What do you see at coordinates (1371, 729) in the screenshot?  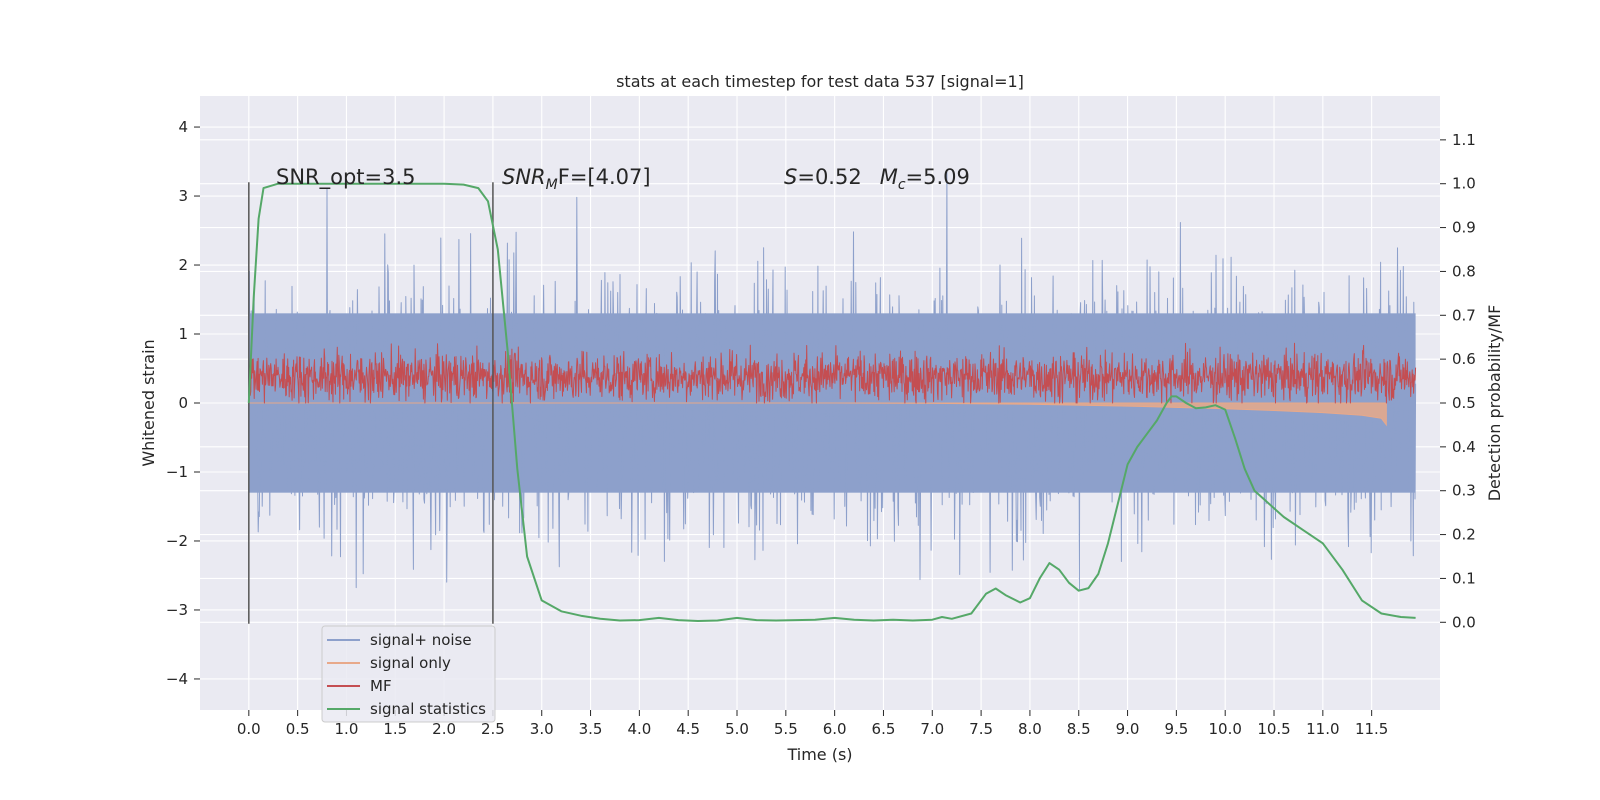 I see `x-tick-label: 11.5` at bounding box center [1371, 729].